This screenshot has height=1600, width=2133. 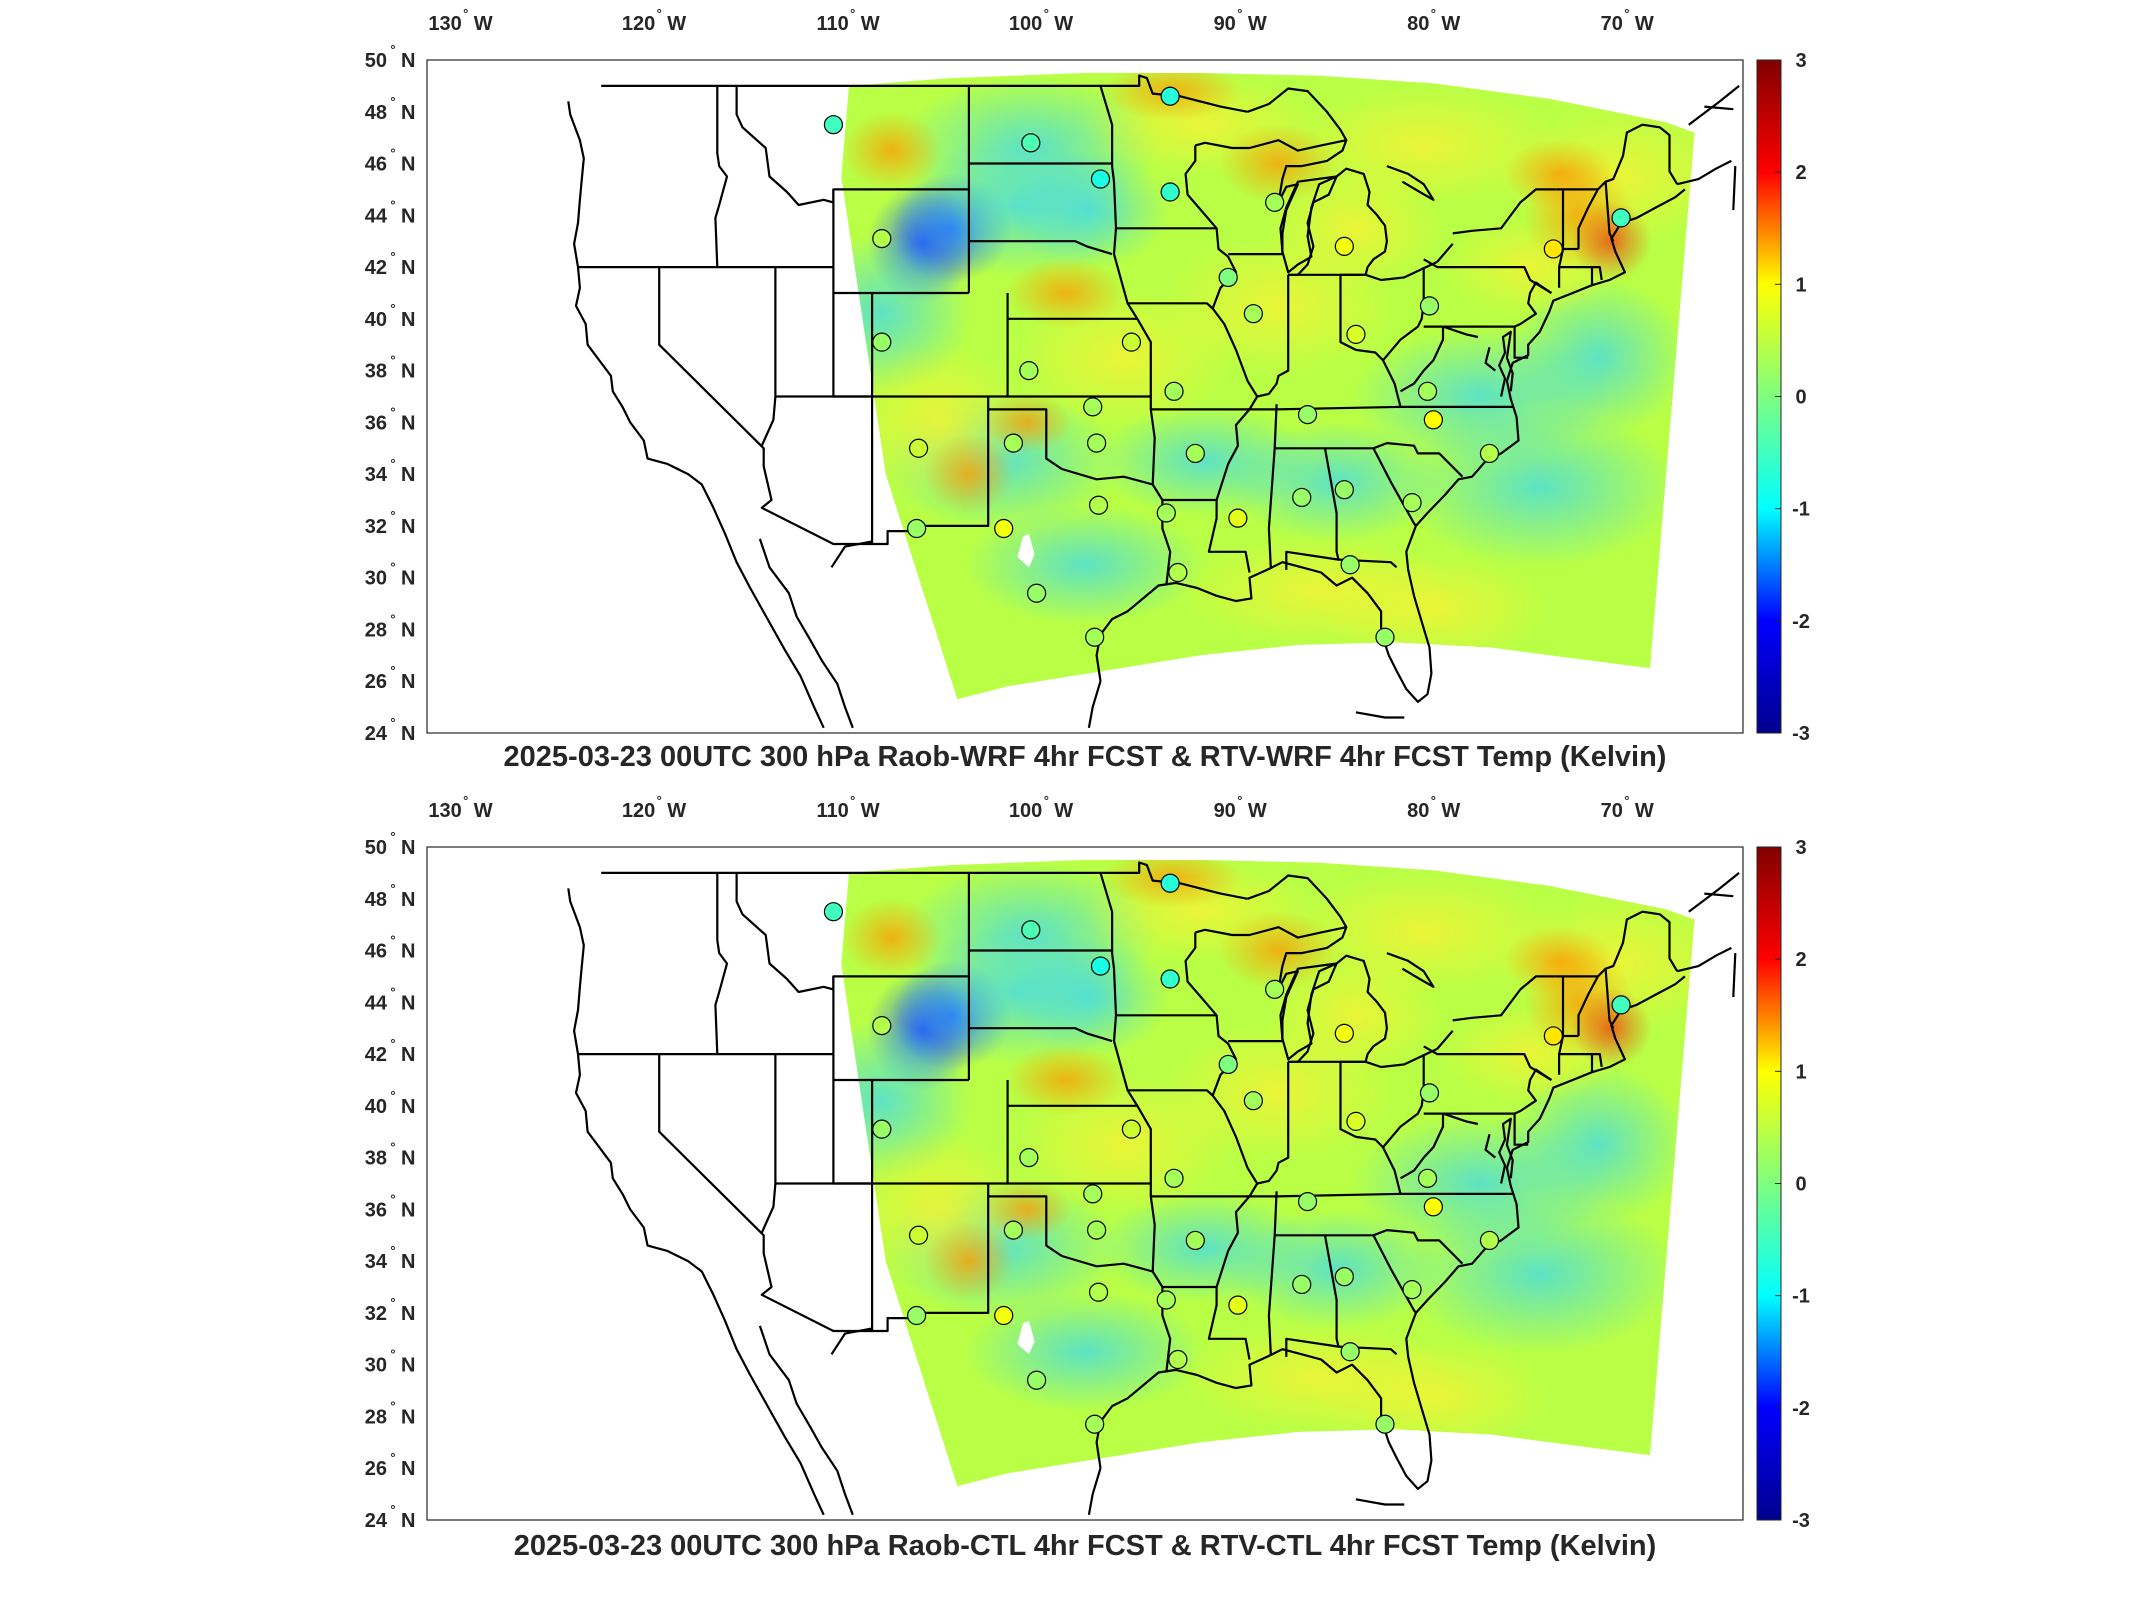 I want to click on y-tick-label: 28° N, so click(x=390, y=1413).